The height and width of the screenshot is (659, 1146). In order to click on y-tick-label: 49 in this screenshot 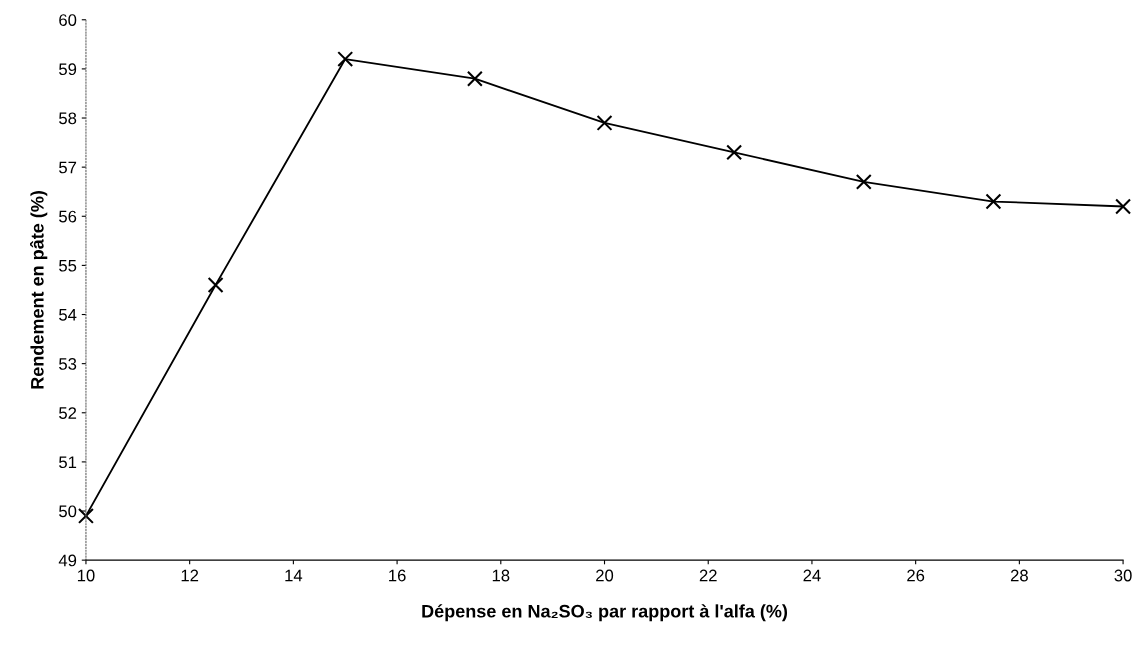, I will do `click(67, 560)`.